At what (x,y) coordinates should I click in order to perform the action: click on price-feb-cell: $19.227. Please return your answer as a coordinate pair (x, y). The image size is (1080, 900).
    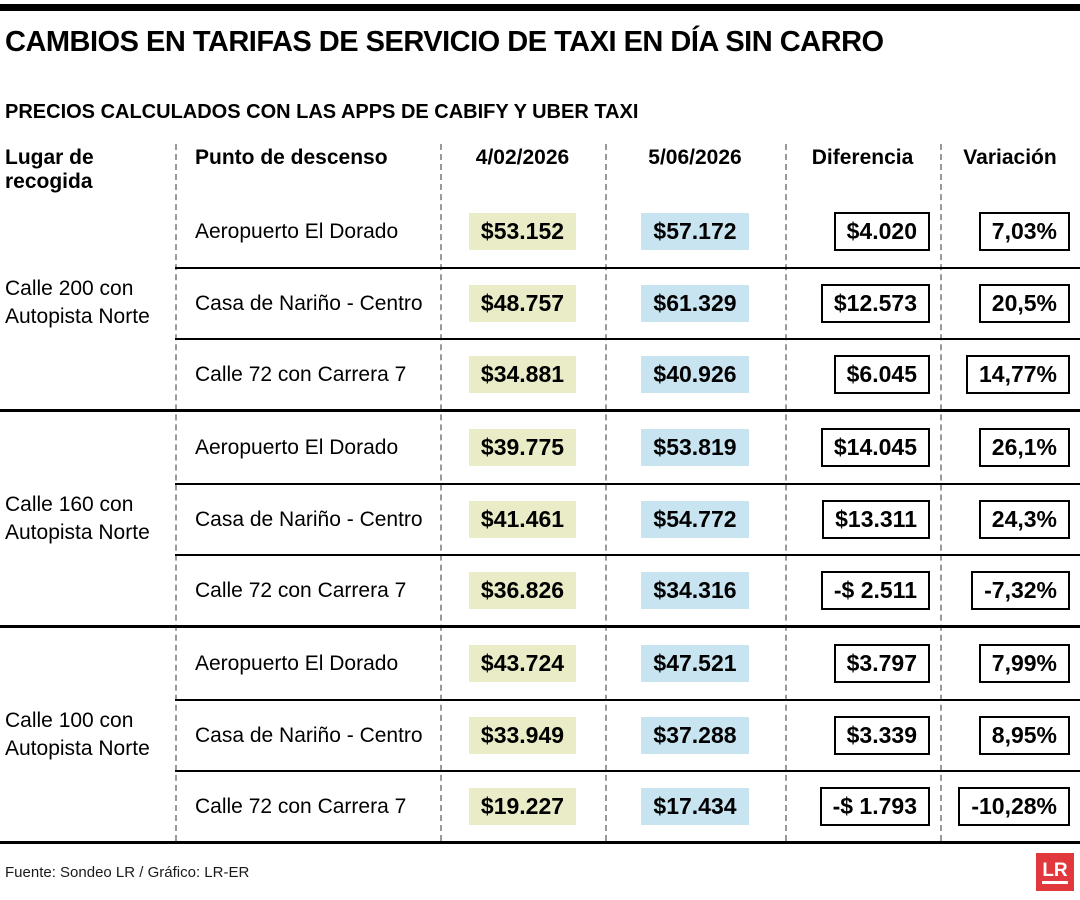
    Looking at the image, I should click on (522, 806).